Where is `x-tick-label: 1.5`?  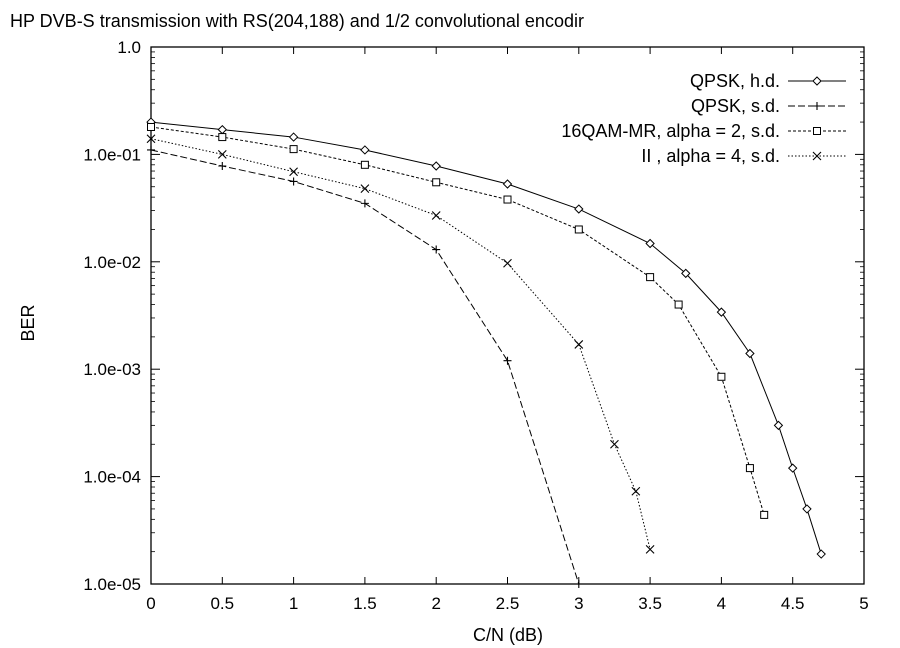
x-tick-label: 1.5 is located at coordinates (365, 603).